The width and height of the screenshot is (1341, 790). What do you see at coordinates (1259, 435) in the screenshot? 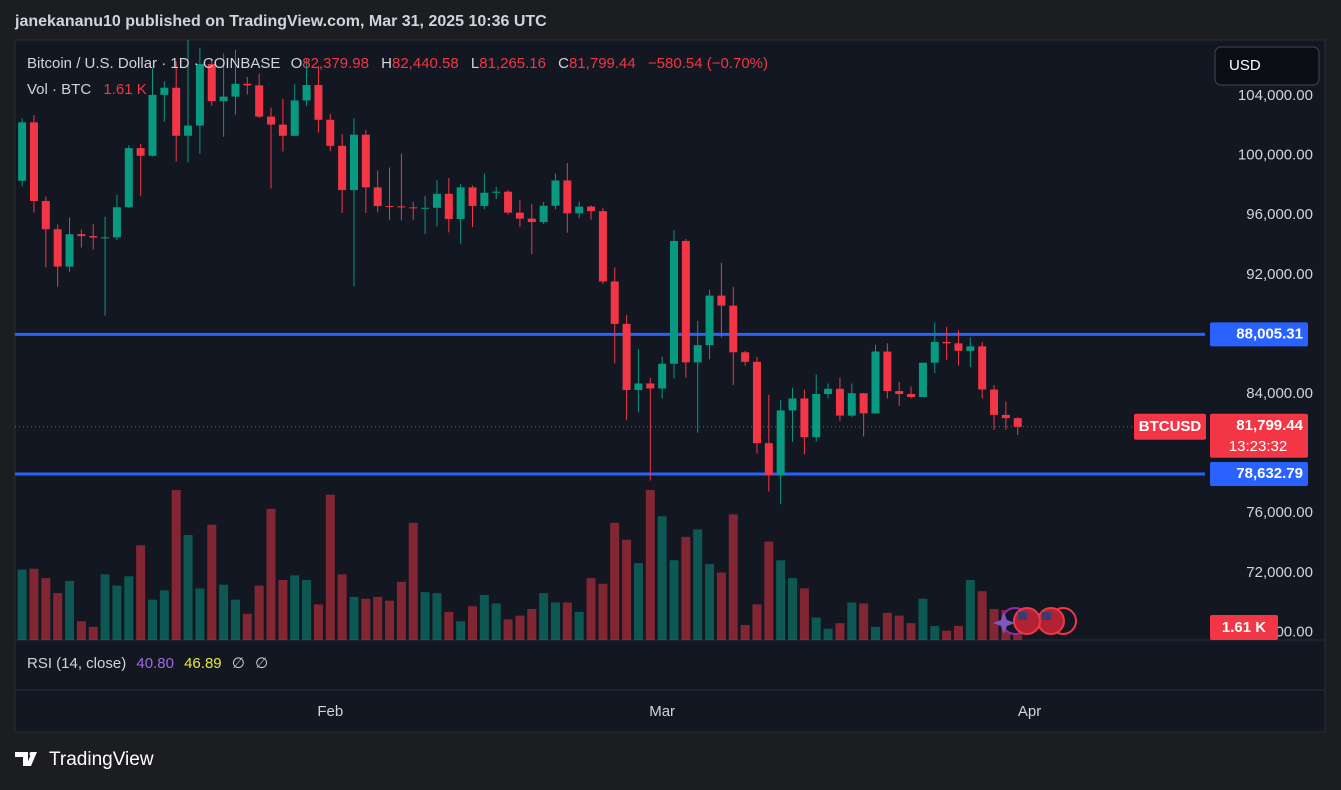
I see `price-label-box` at bounding box center [1259, 435].